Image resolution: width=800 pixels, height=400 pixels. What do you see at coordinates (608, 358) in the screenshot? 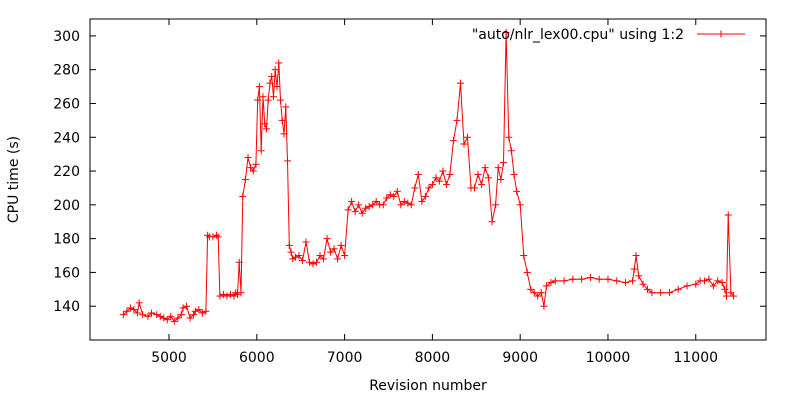
I see `x-tick-label: 10000` at bounding box center [608, 358].